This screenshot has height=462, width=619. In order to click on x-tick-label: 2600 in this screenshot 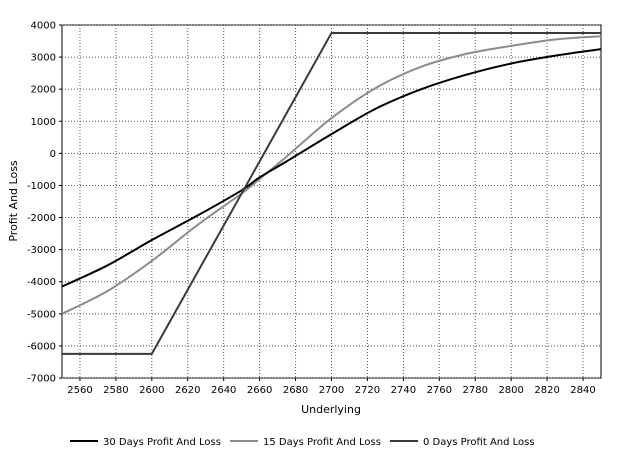, I will do `click(151, 390)`.